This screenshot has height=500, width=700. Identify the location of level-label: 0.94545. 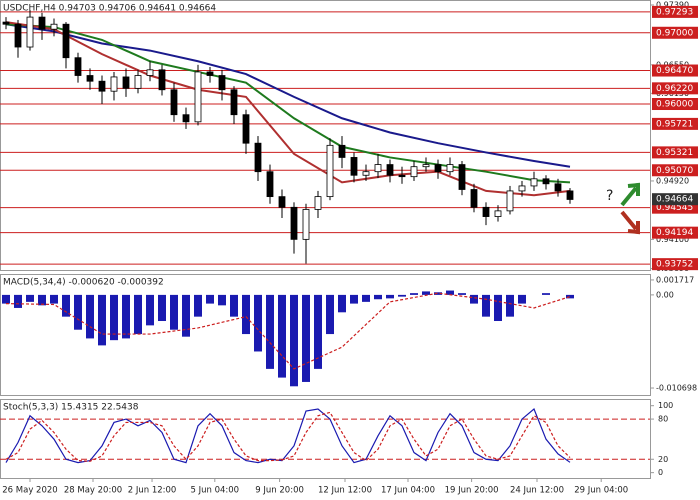
(674, 208).